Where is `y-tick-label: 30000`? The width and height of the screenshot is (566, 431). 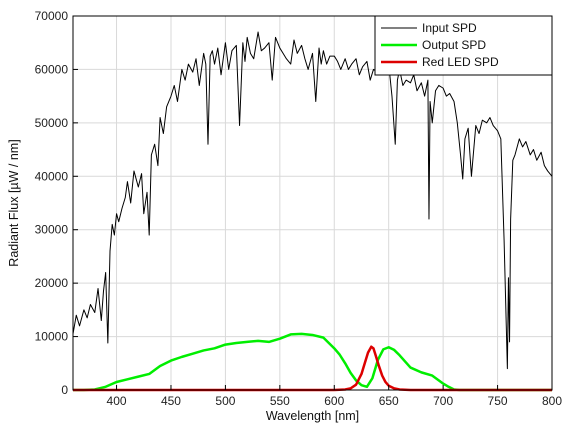 y-tick-label: 30000 is located at coordinates (52, 230).